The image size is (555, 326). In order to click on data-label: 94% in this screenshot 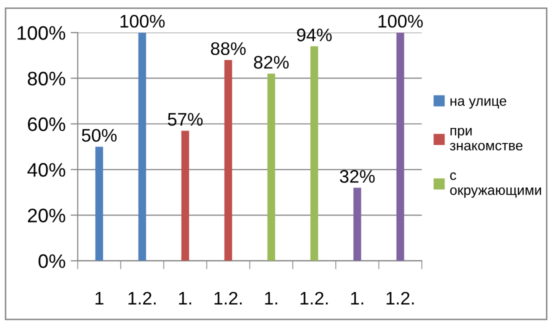, I will do `click(314, 35)`.